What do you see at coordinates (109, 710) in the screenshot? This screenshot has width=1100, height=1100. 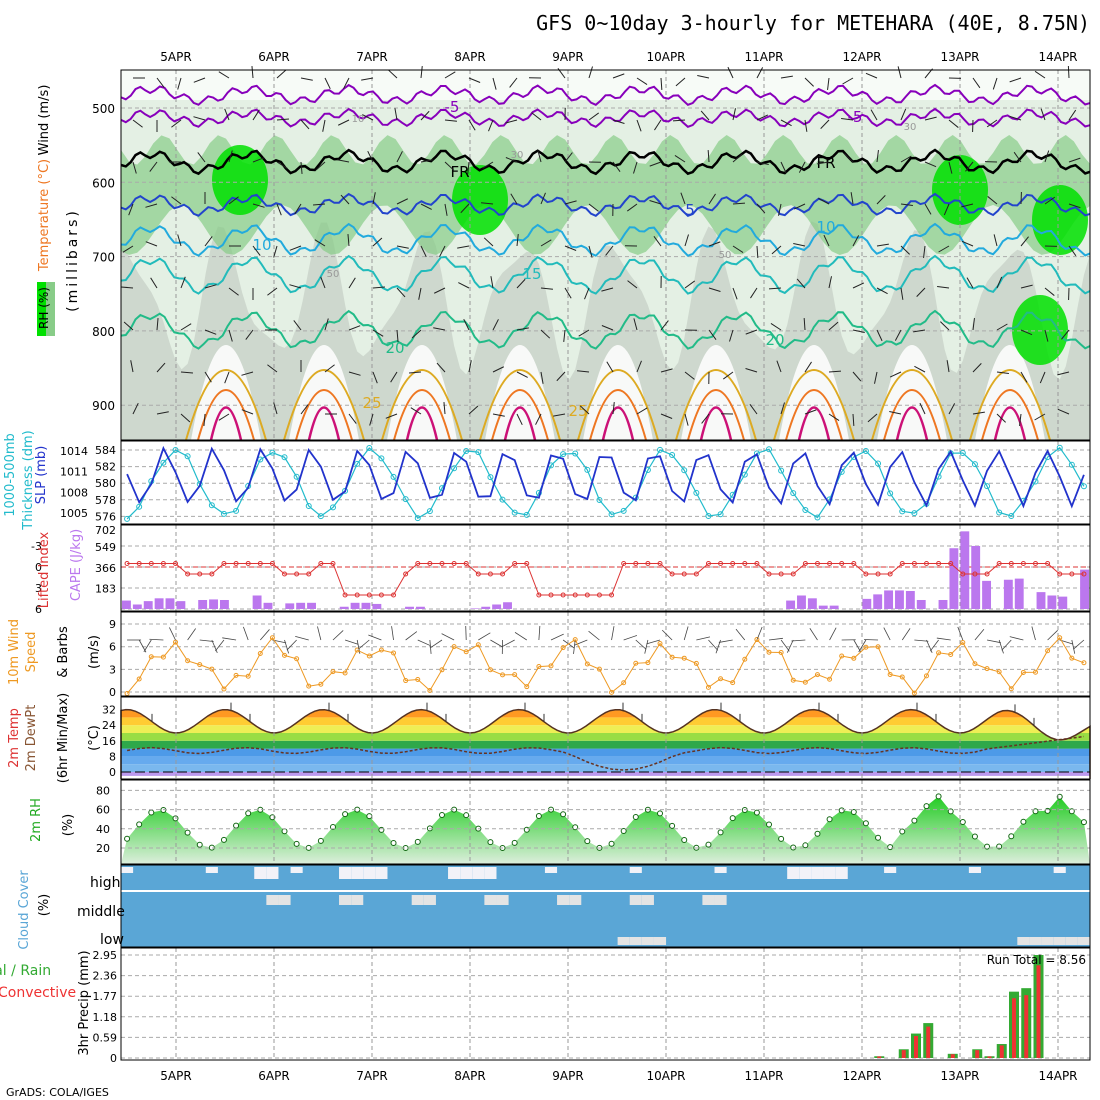 I see `temp-tick: 32` at bounding box center [109, 710].